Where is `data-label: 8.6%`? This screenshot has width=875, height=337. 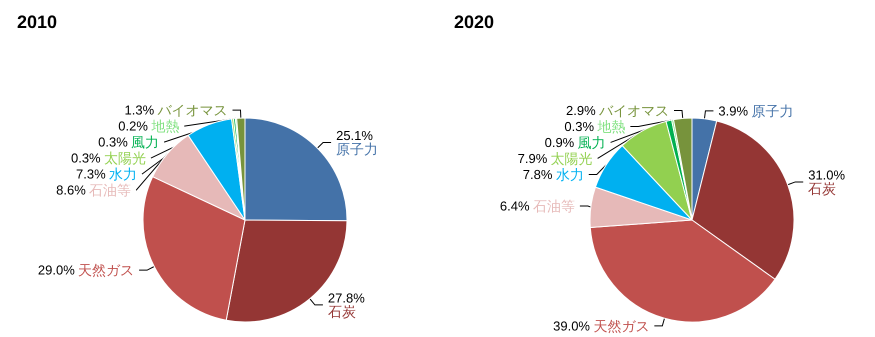 data-label: 8.6% is located at coordinates (71, 190).